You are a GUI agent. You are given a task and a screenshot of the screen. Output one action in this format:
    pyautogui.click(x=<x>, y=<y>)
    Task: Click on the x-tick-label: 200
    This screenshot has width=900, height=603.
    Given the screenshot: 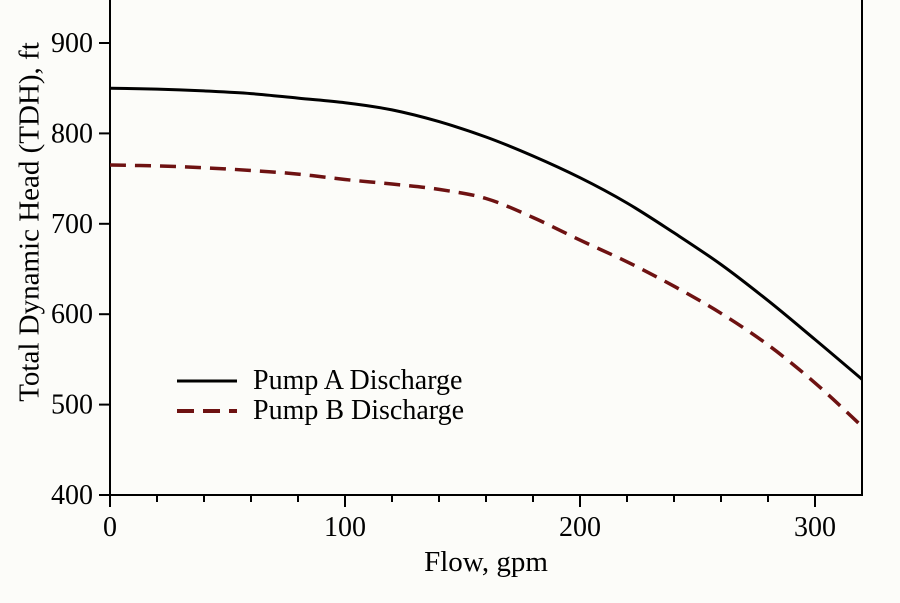 What is the action you would take?
    pyautogui.click(x=580, y=527)
    